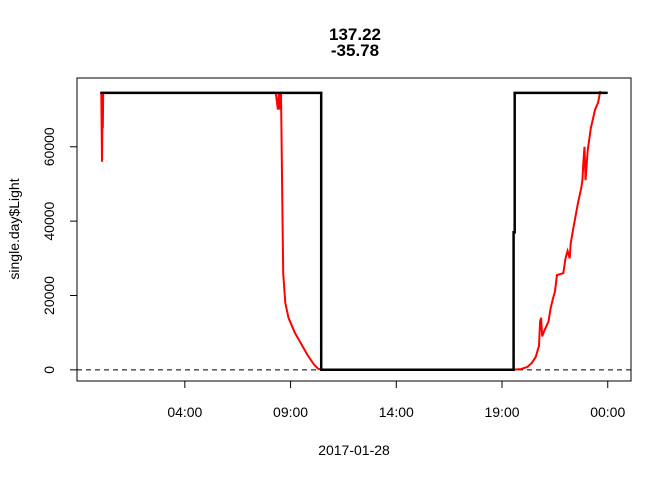 This screenshot has height=480, width=672. What do you see at coordinates (501, 412) in the screenshot?
I see `x-tick-label: 19:00` at bounding box center [501, 412].